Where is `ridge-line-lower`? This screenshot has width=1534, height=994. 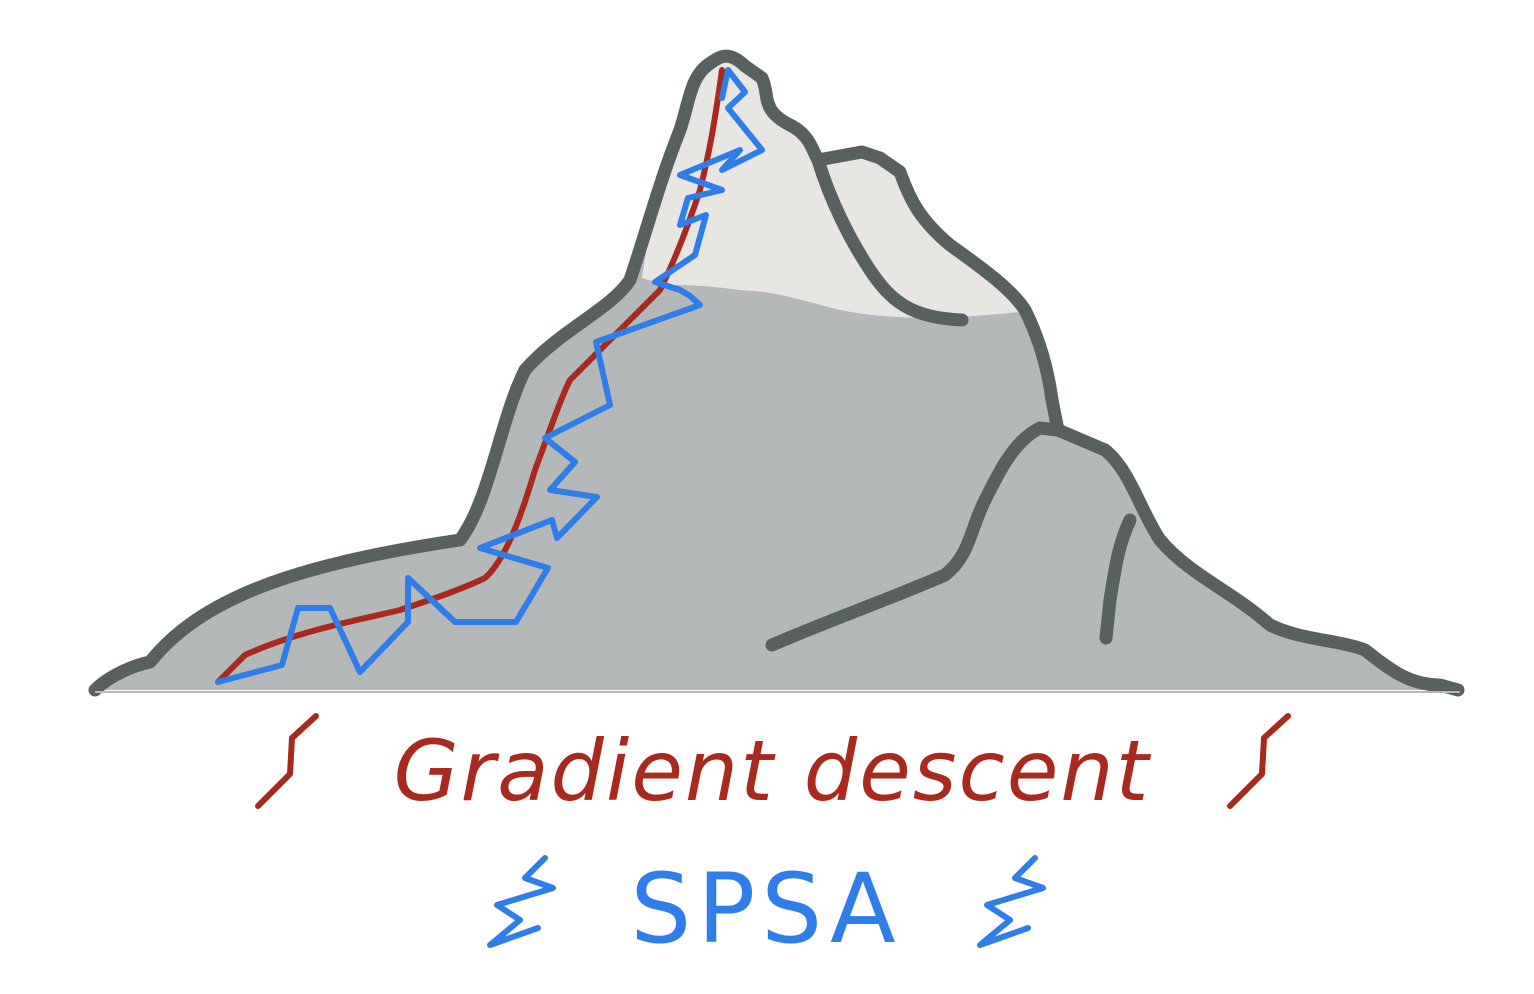
ridge-line-lower is located at coordinates (915, 536).